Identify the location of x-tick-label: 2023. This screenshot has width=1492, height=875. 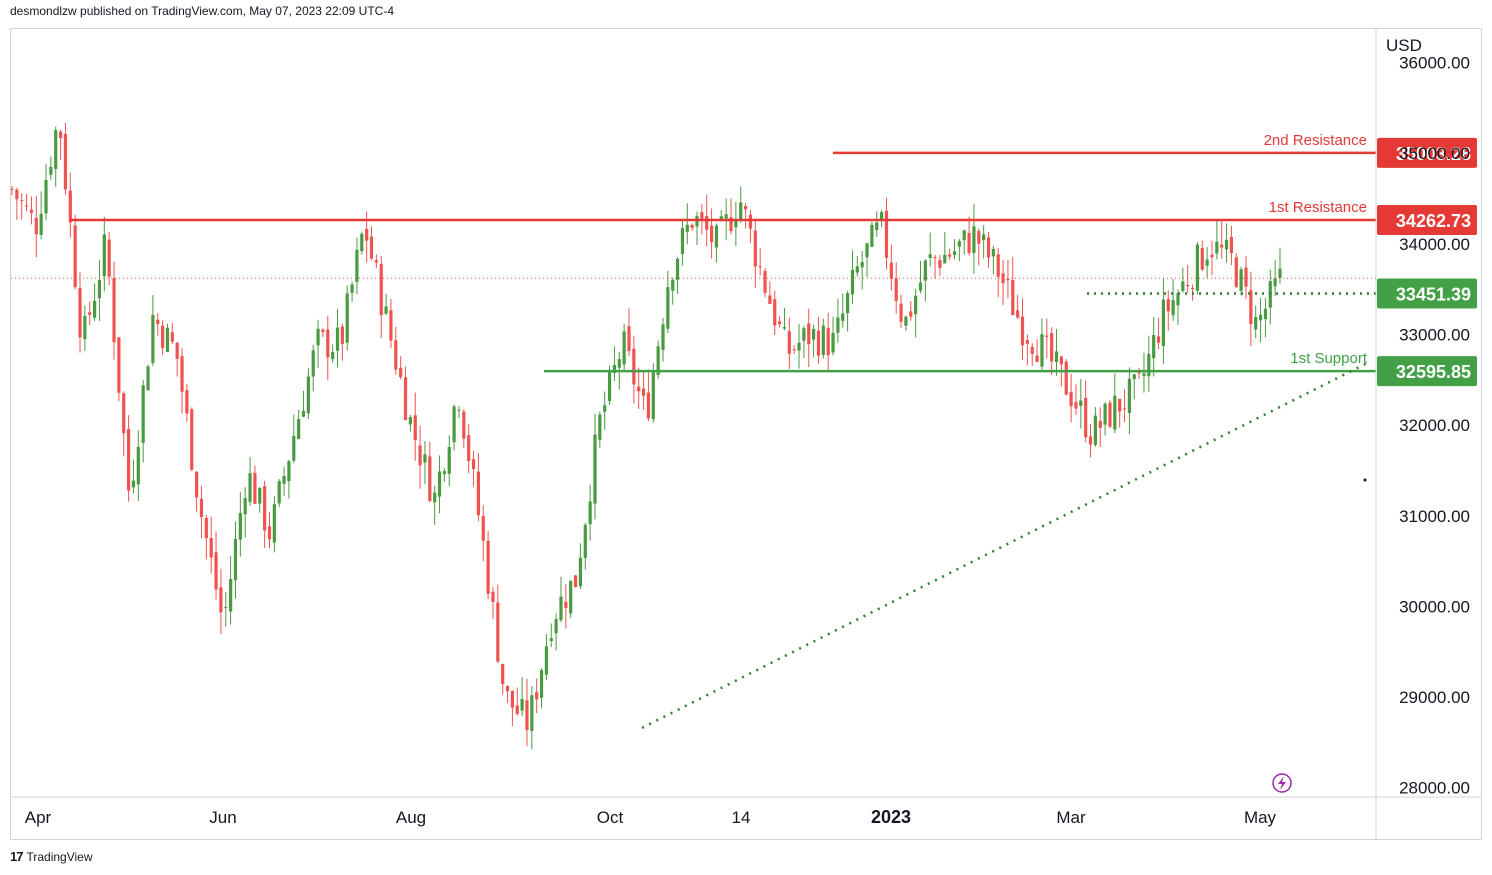
(891, 817).